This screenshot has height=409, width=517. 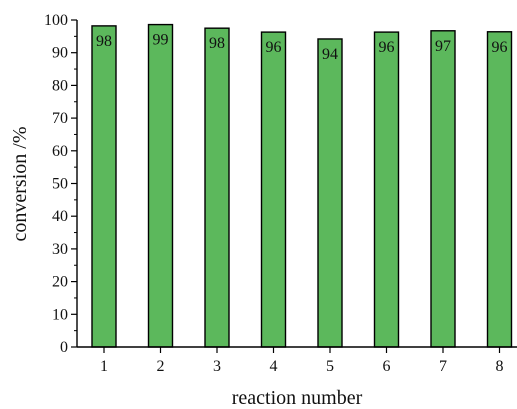 What do you see at coordinates (387, 366) in the screenshot?
I see `x-tick-label-6: 6` at bounding box center [387, 366].